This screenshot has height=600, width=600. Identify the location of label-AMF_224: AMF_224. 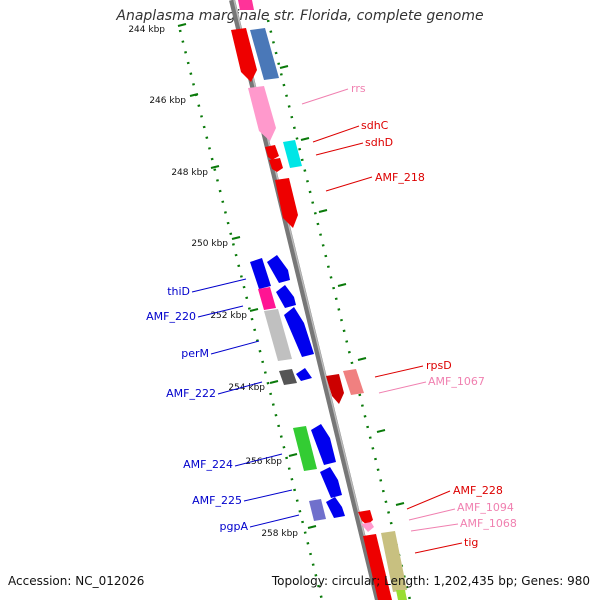
(208, 464).